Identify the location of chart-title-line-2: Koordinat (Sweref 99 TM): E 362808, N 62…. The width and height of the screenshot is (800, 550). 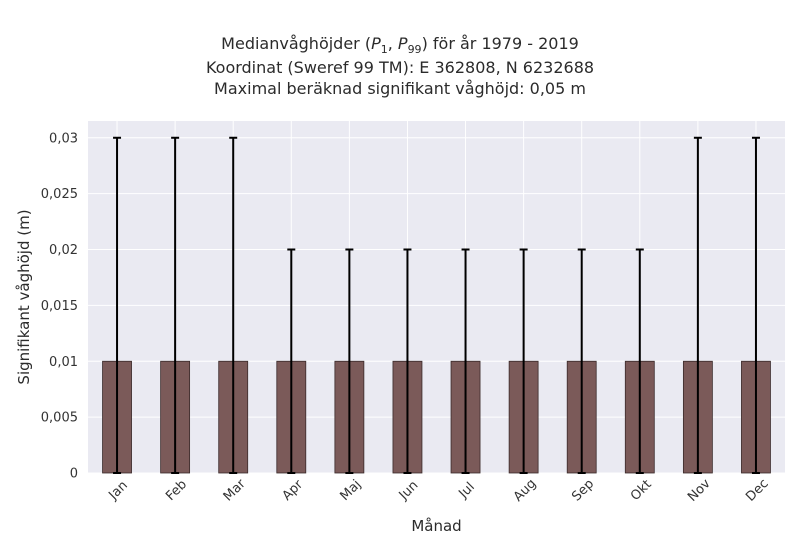
(400, 67).